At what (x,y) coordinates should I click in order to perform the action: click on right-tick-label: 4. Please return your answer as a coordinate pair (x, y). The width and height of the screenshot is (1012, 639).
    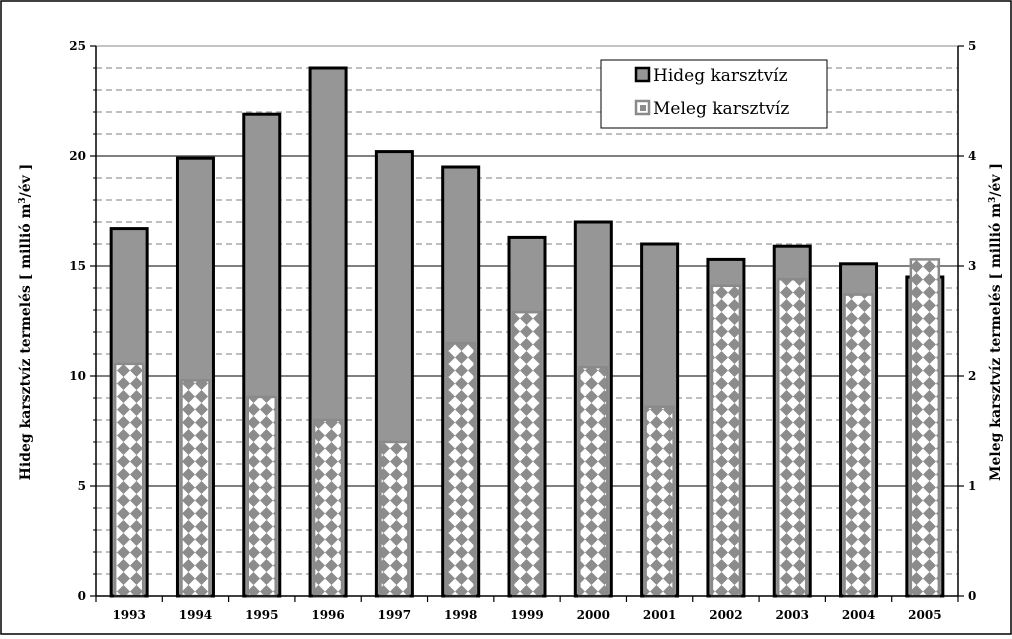
    Looking at the image, I should click on (972, 156).